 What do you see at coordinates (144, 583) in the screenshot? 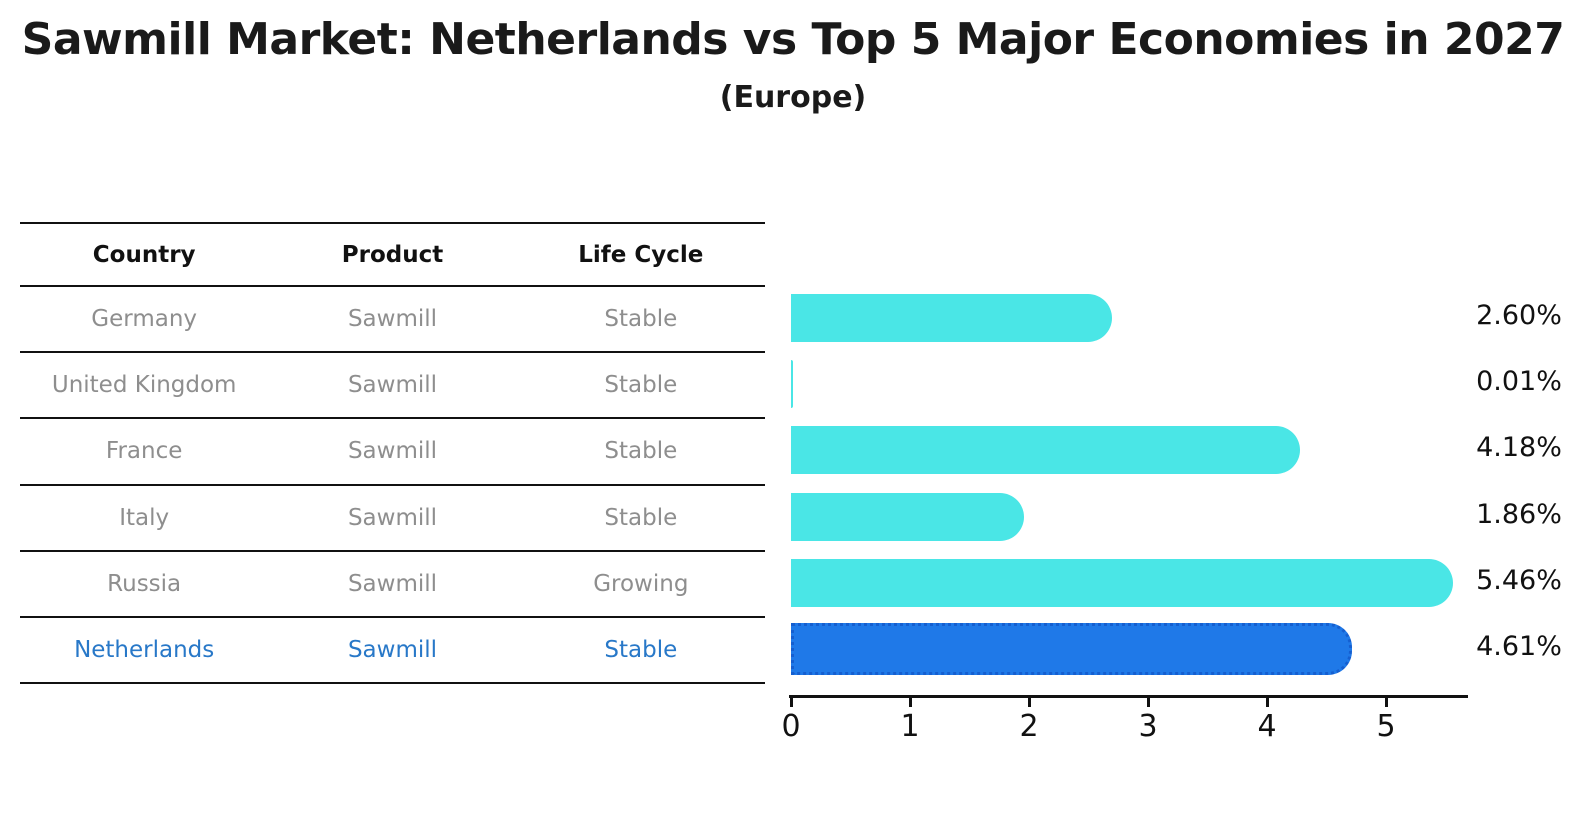
I see `cell-country: Russia` at bounding box center [144, 583].